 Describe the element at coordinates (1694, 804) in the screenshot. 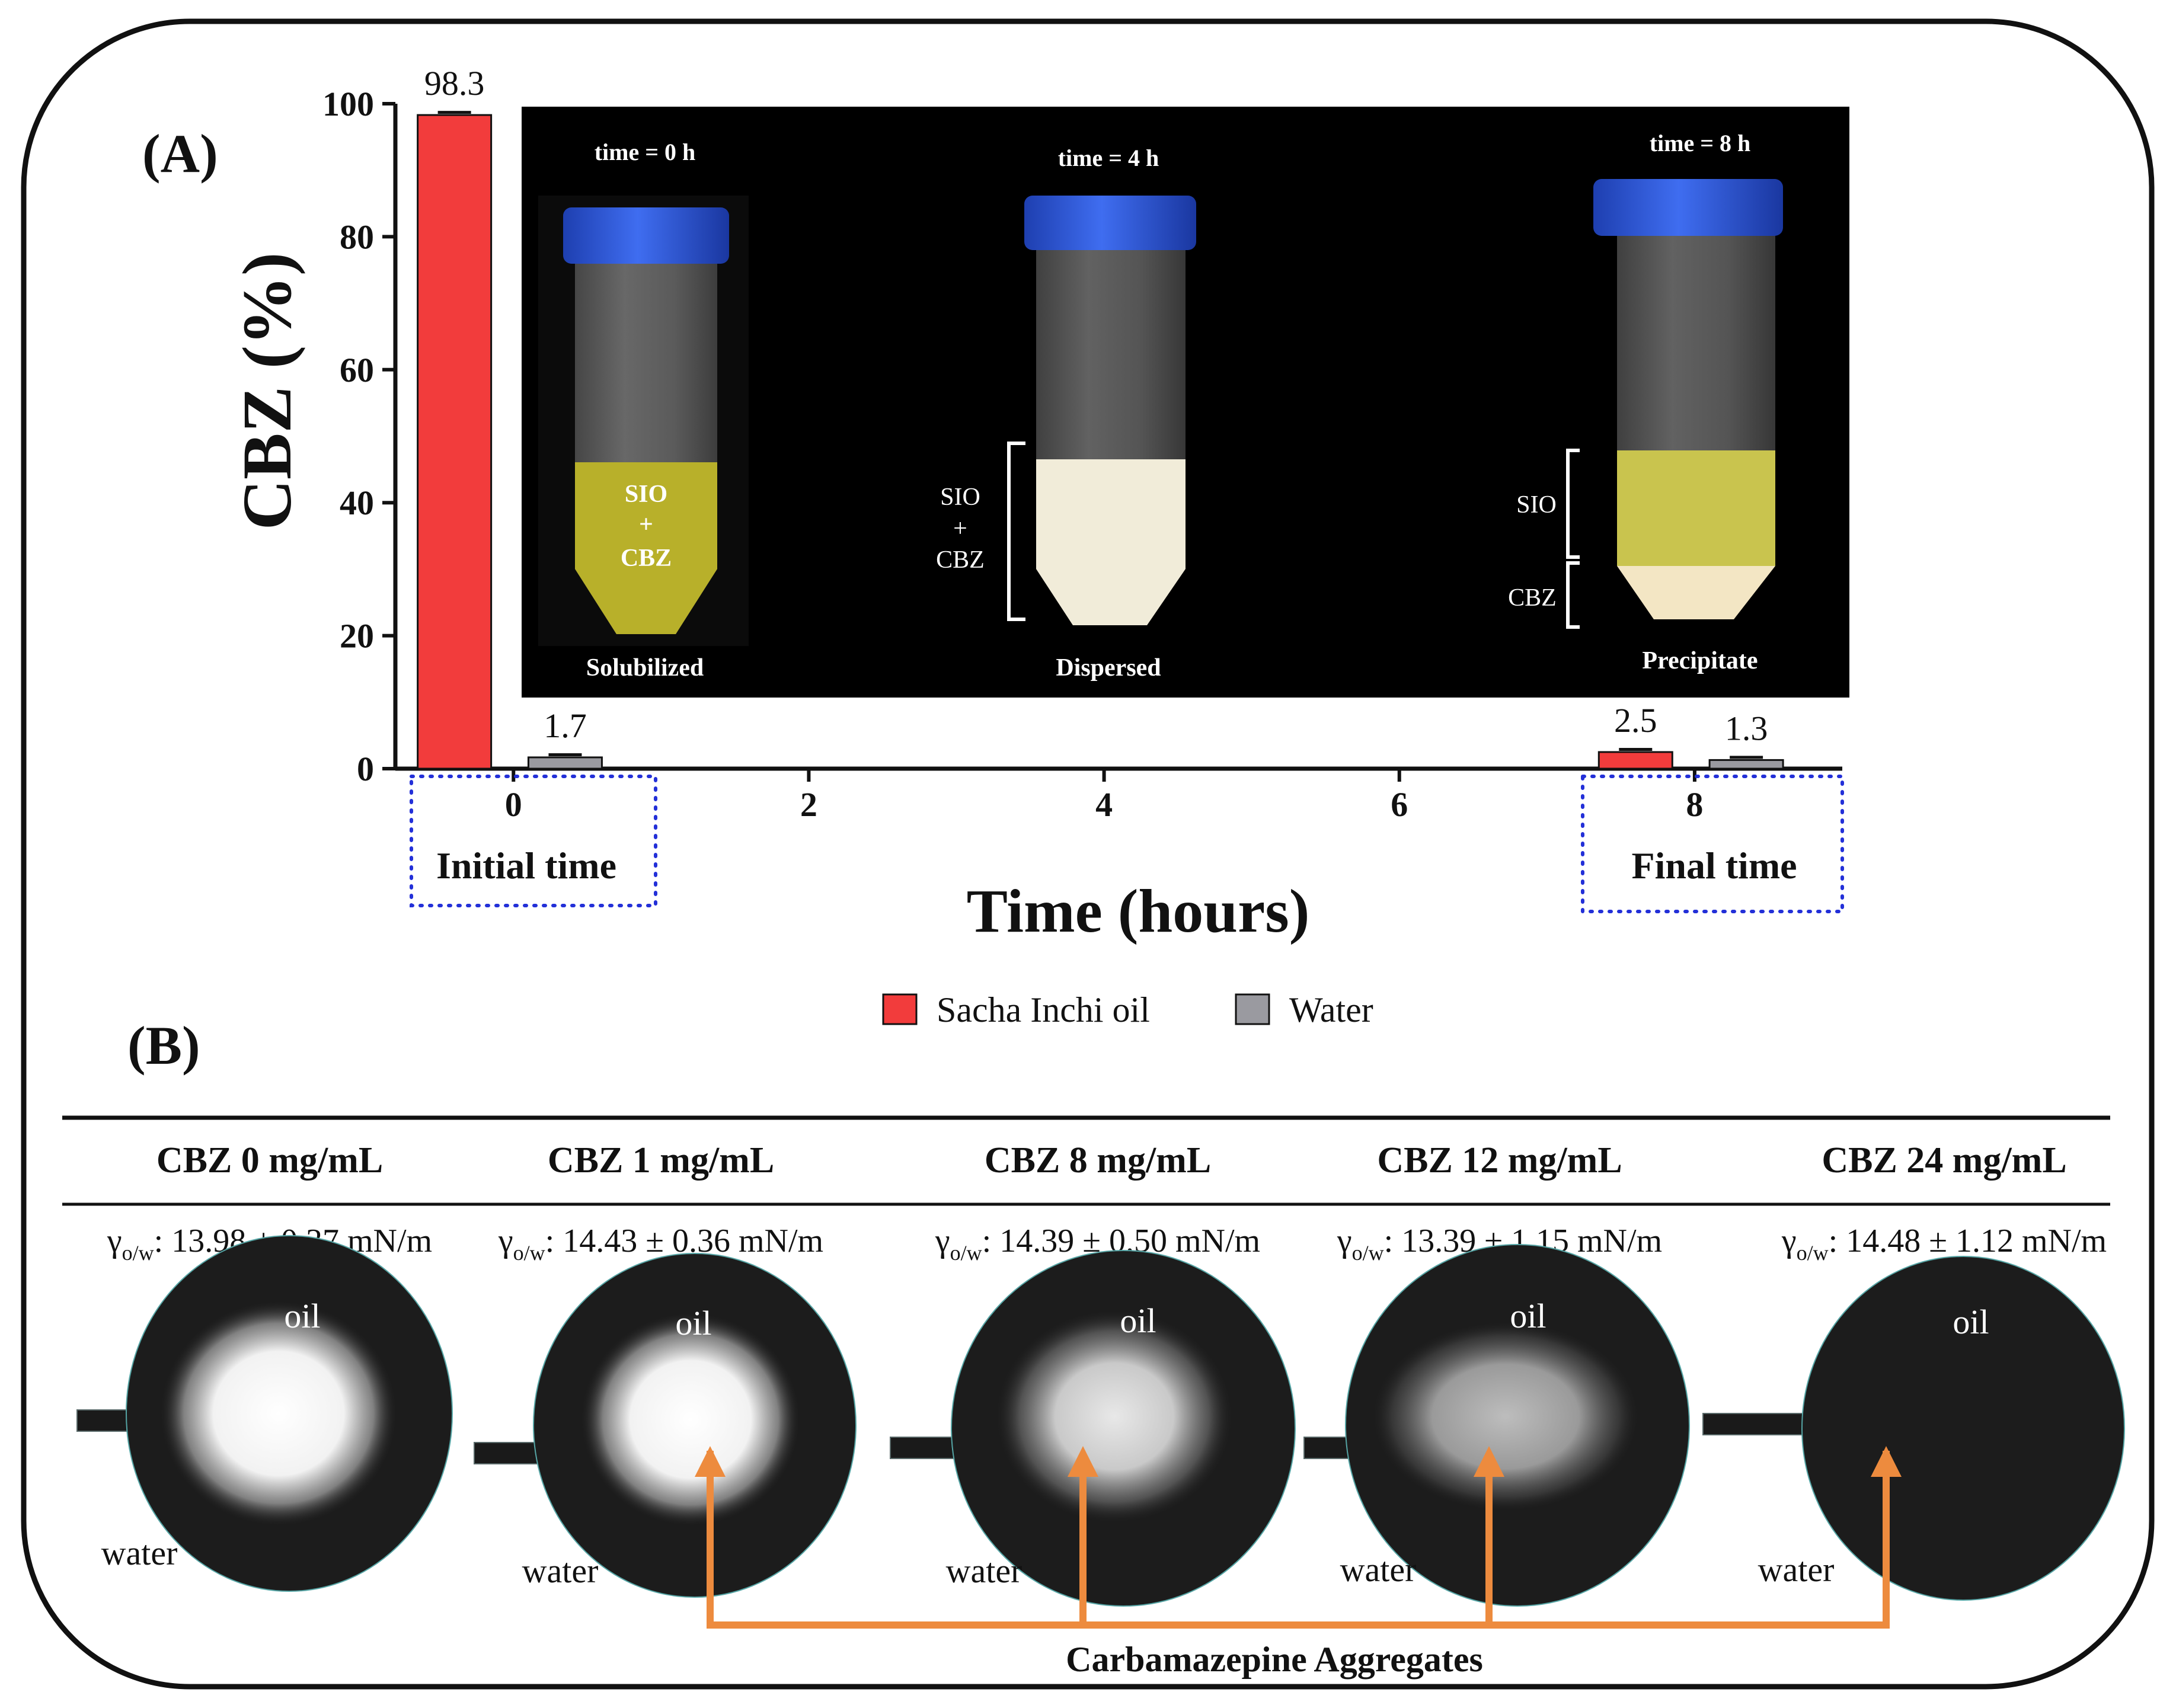

I see `x-tick-label-8: 8` at that location.